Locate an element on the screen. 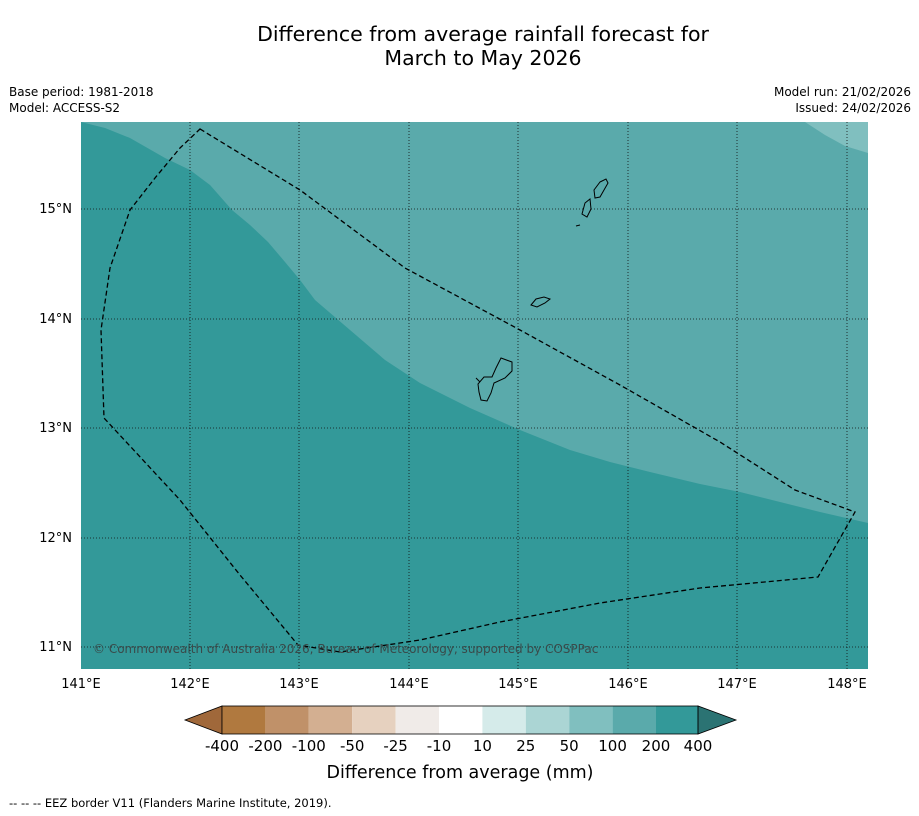  island-saipan is located at coordinates (601, 188).